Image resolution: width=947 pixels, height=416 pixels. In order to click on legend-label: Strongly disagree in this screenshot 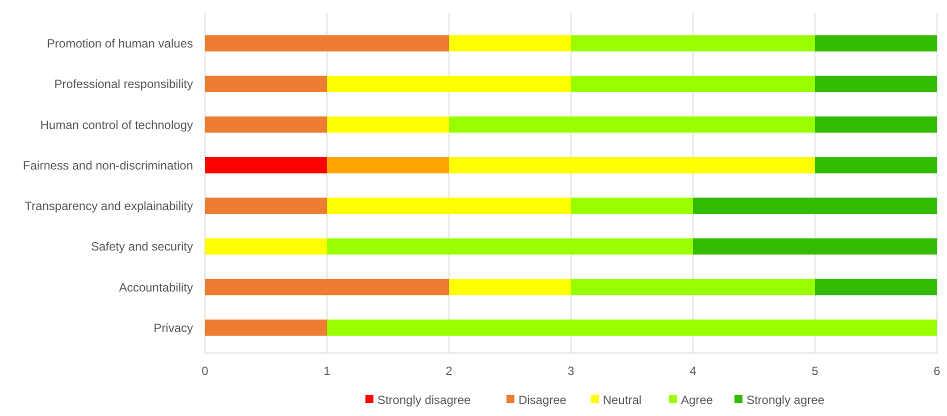, I will do `click(424, 400)`.